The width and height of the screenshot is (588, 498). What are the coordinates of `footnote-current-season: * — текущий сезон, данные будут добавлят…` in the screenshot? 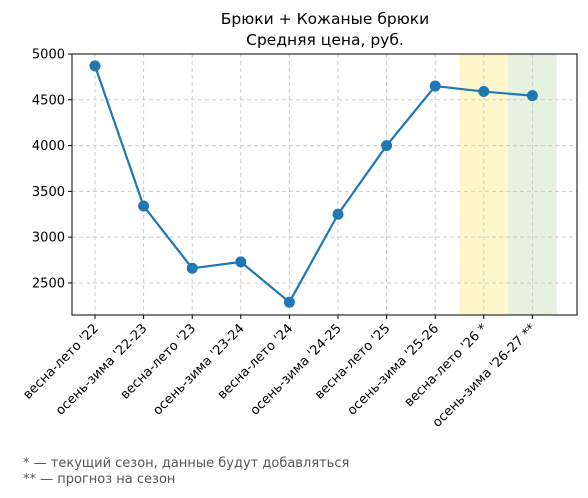 It's located at (186, 463).